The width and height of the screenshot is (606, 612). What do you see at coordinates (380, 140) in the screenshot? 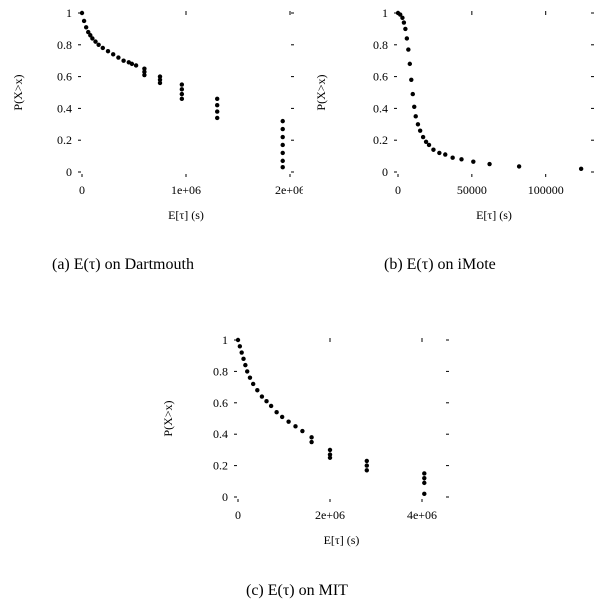
I see `y-tick-label: 0.2` at bounding box center [380, 140].